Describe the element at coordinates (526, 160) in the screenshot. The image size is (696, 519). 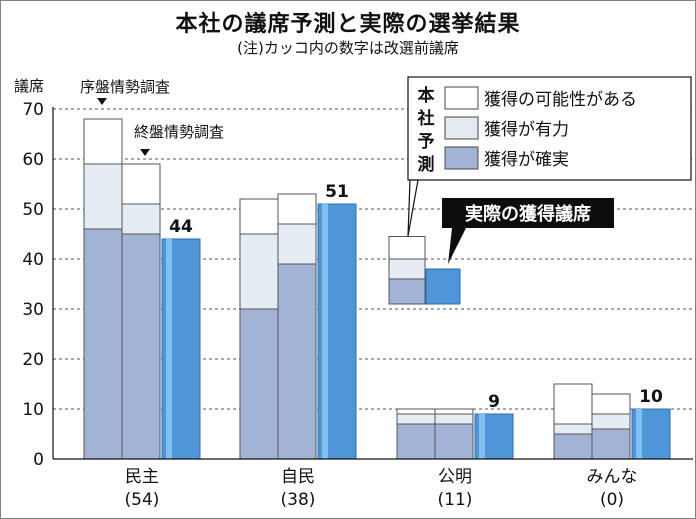
I see `legend-label: 獲得が確実` at that location.